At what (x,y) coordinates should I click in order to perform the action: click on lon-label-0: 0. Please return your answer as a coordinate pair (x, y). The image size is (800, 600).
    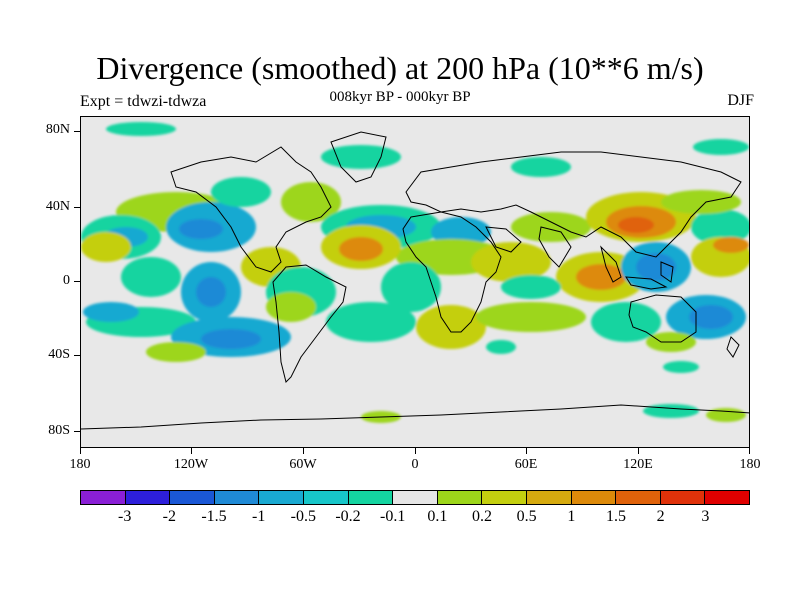
    Looking at the image, I should click on (415, 464).